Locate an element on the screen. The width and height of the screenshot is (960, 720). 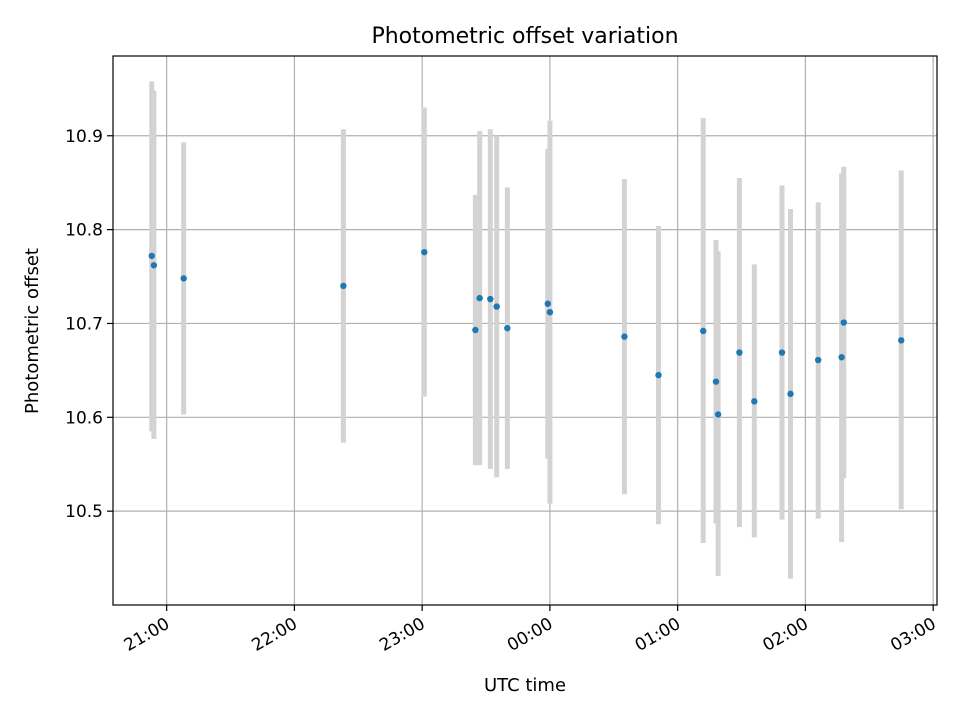
y-tick-label-4: 10.9 is located at coordinates (84, 137).